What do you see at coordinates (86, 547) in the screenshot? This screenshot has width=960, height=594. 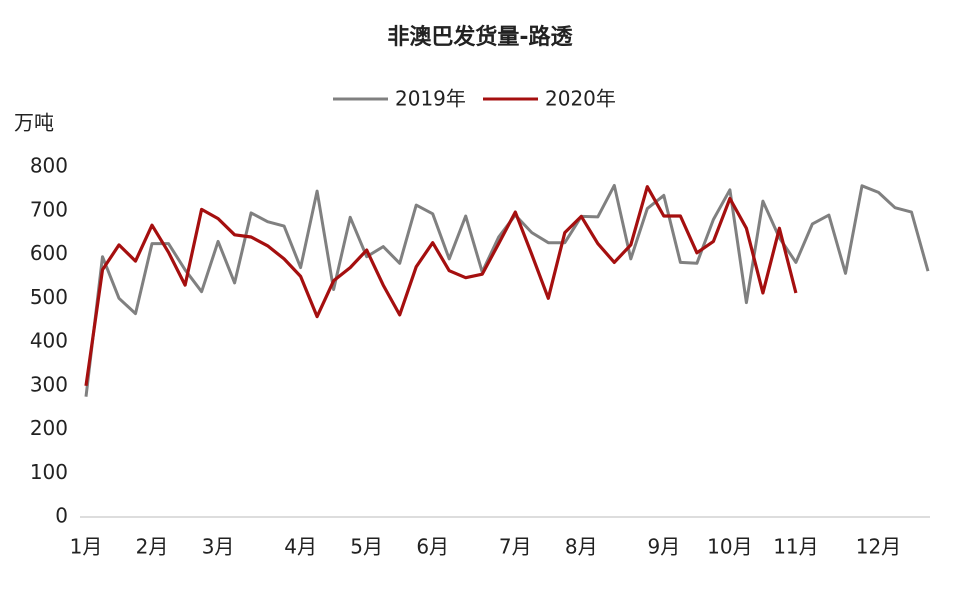 I see `x-tick-label: 1月` at bounding box center [86, 547].